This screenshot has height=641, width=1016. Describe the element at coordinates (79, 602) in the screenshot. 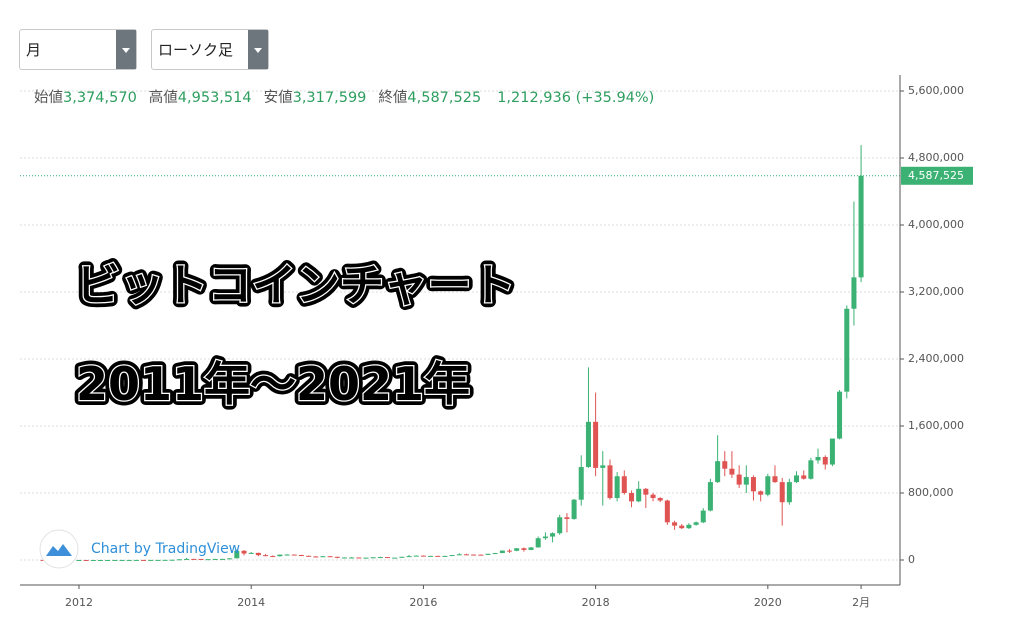

I see `x-tick-label: 2012` at that location.